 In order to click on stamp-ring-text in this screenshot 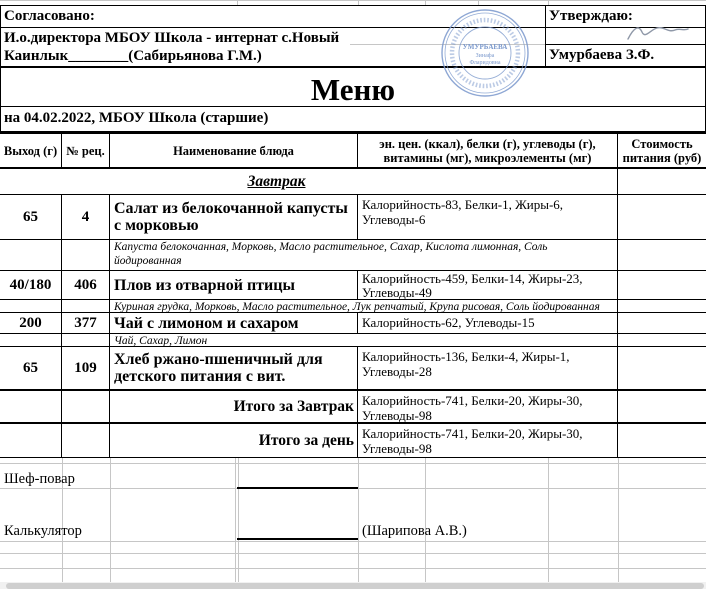, I will do `click(485, 53)`.